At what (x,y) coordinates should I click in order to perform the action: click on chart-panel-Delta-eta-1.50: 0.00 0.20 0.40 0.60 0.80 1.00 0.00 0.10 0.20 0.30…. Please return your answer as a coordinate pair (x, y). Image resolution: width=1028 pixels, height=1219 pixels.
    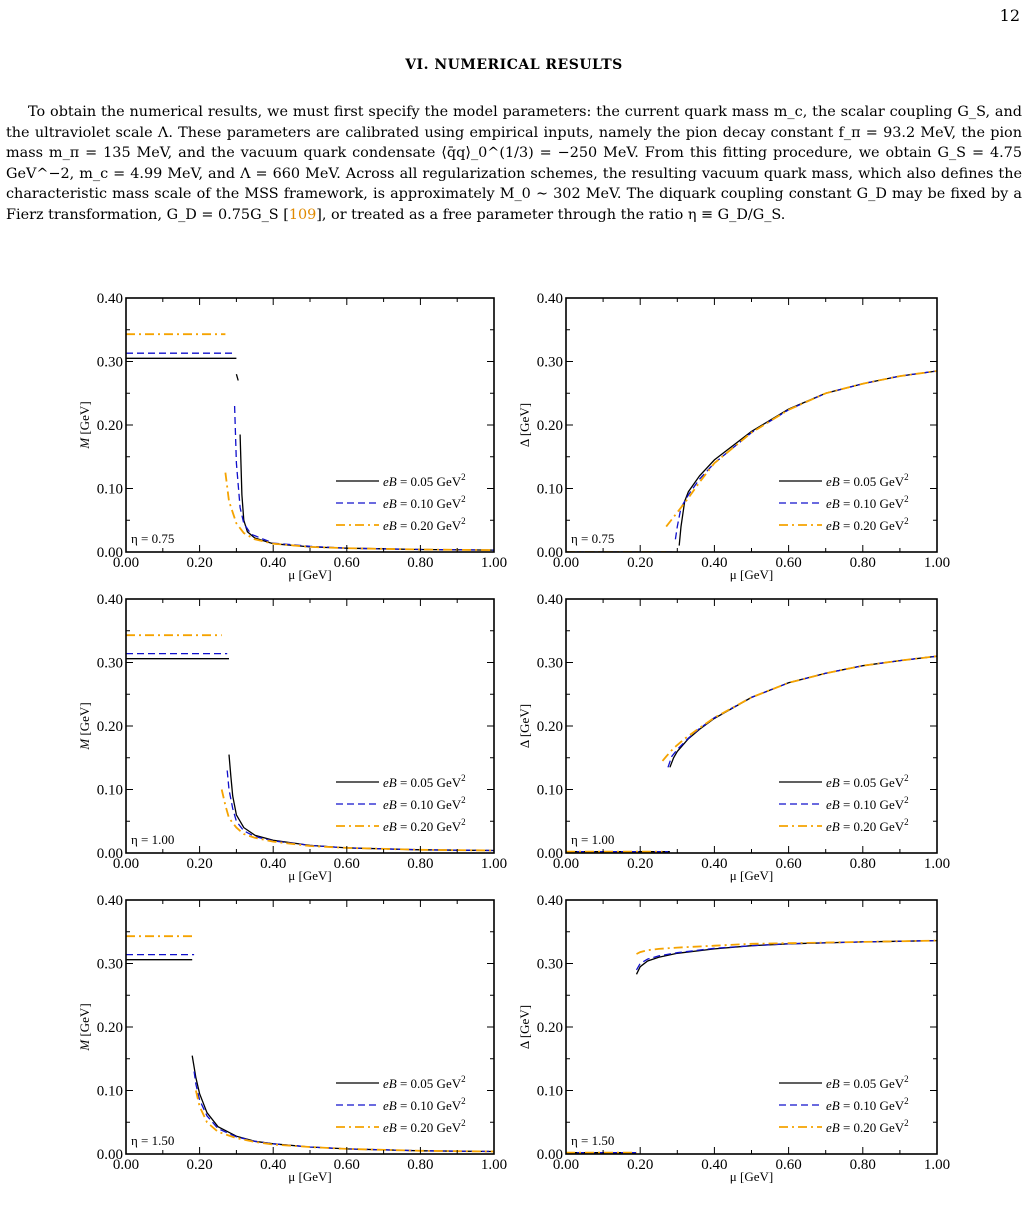
    Looking at the image, I should click on (733, 1038).